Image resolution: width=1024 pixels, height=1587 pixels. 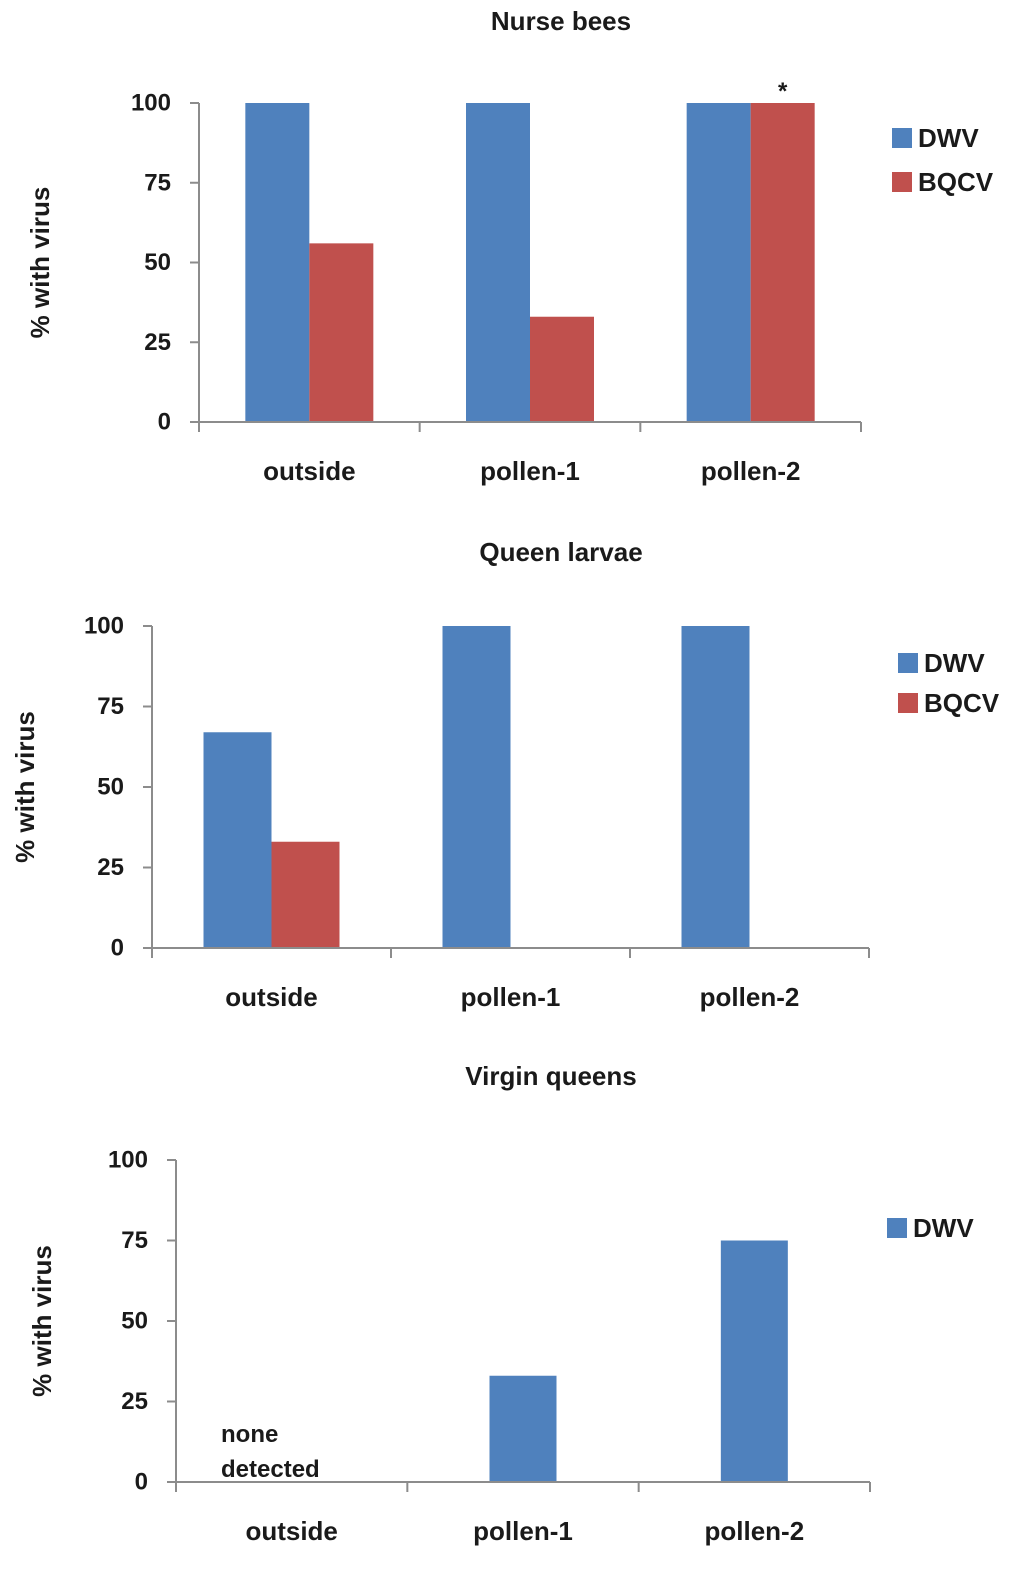 I want to click on chart-title: Virgin queens, so click(x=550, y=1076).